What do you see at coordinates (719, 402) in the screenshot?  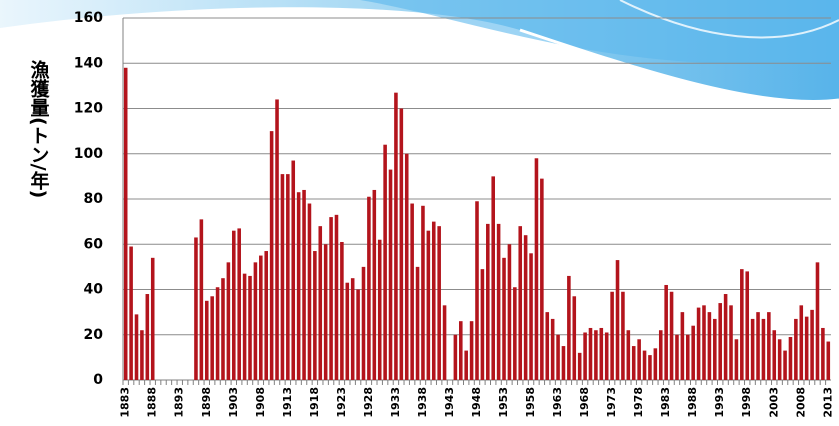 I see `x-tick-label: 1993` at bounding box center [719, 402].